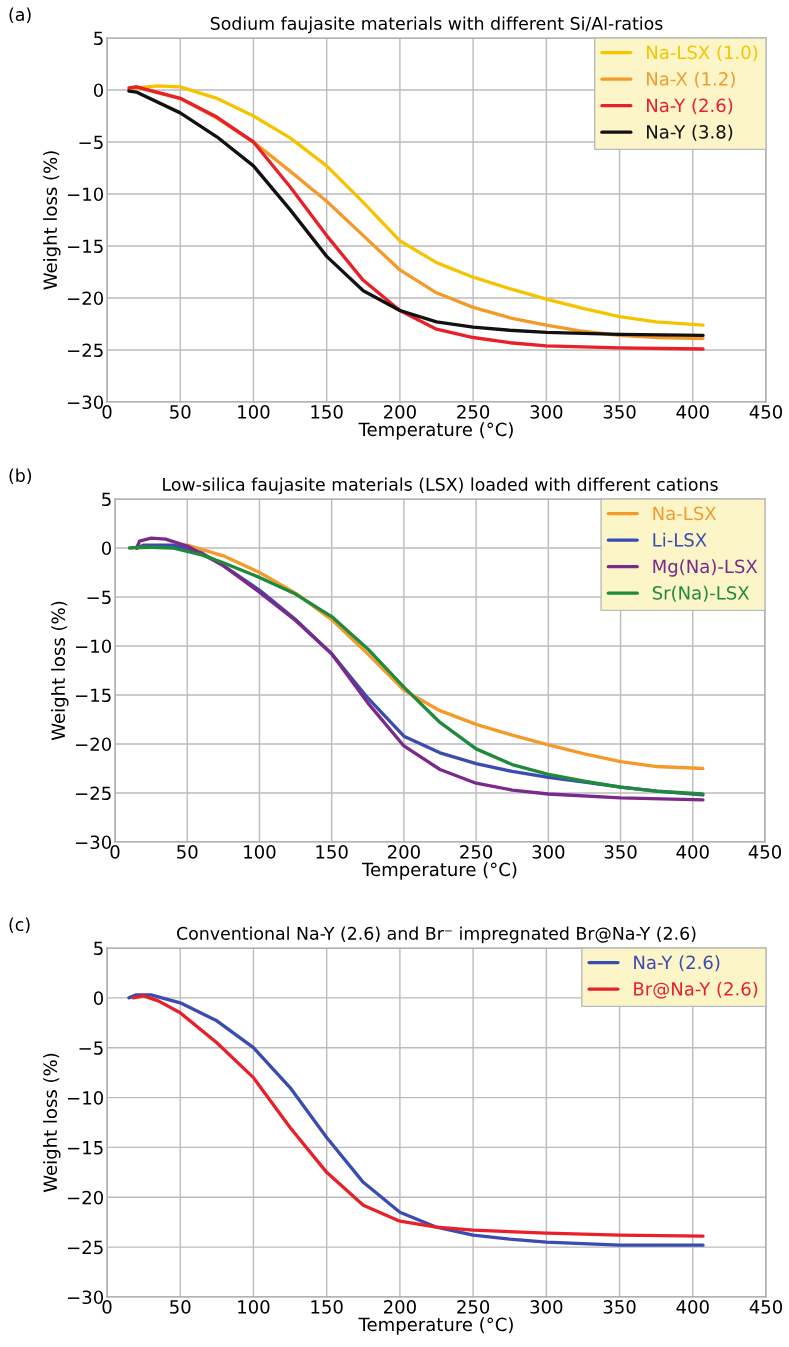 Image resolution: width=789 pixels, height=1347 pixels. Describe the element at coordinates (691, 79) in the screenshot. I see `legend-label: Na-X (1.2)` at that location.